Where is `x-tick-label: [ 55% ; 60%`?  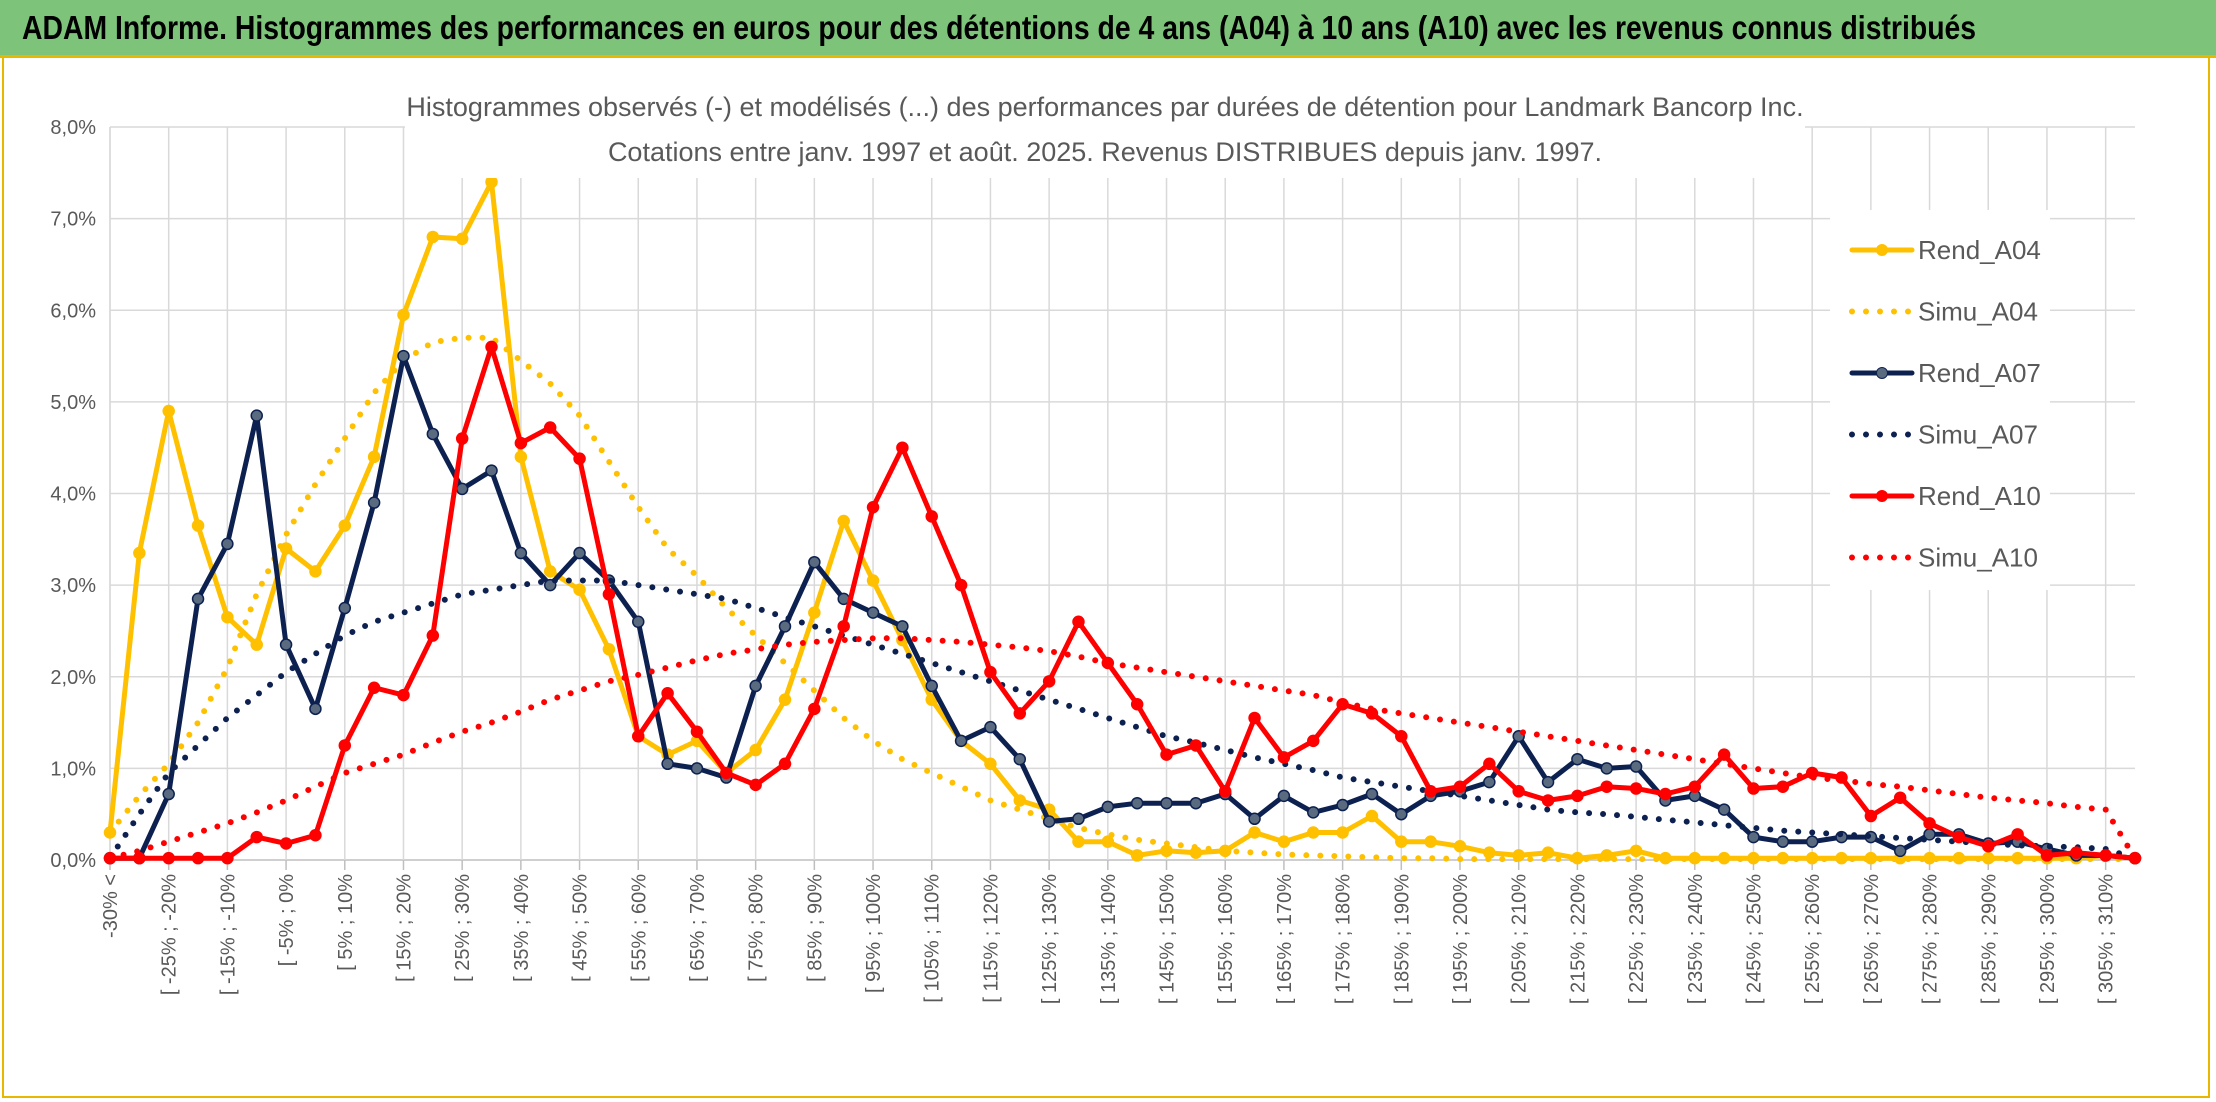
x-tick-label: [ 55% ; 60% is located at coordinates (639, 928).